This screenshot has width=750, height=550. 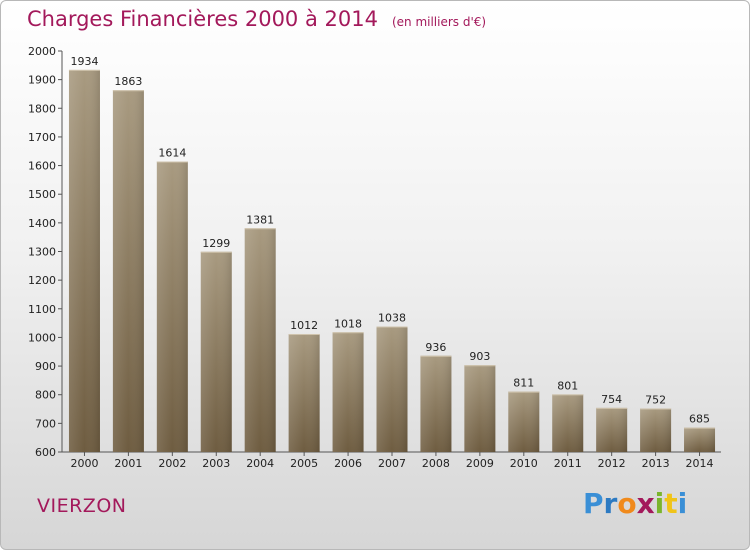 I want to click on x-tick-label-2012: 2012, so click(x=612, y=463).